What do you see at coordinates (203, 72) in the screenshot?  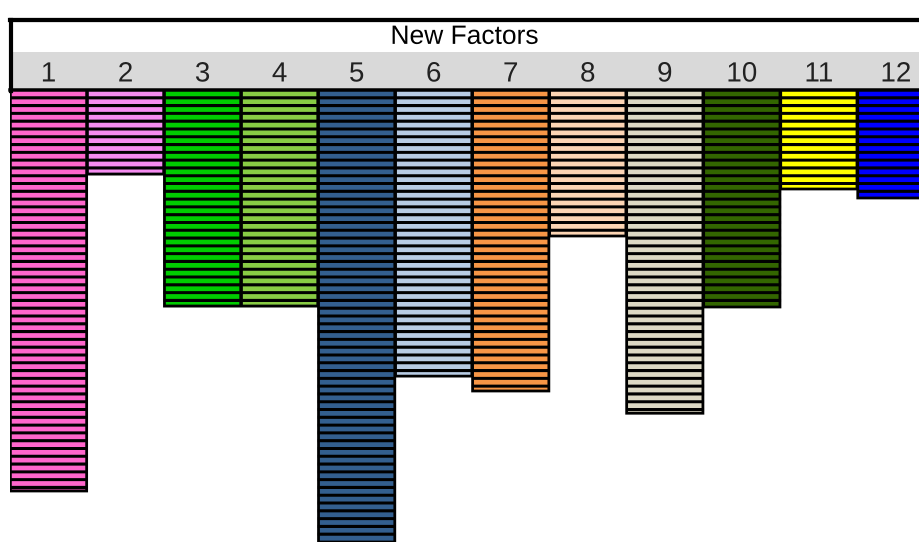 I see `x-tick-label: 3` at bounding box center [203, 72].